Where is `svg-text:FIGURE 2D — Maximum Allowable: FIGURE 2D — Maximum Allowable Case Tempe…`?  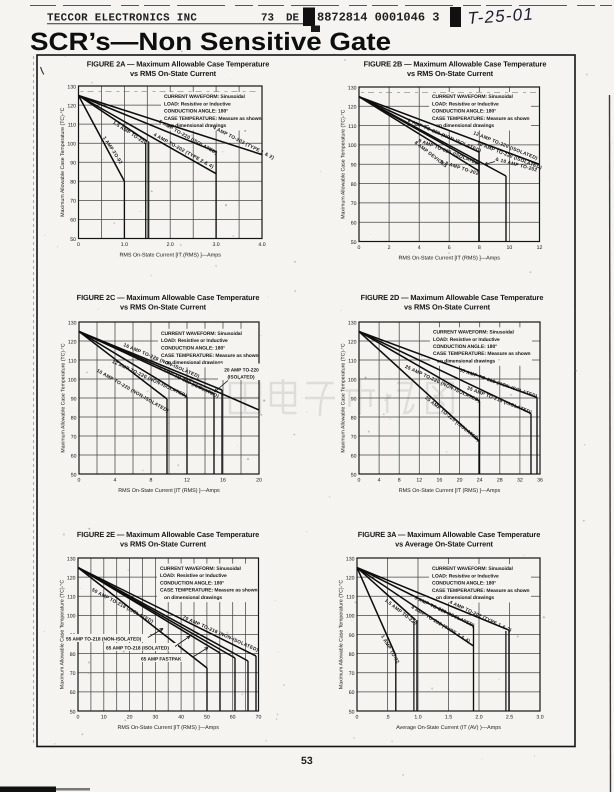 svg-text:FIGURE 2D — Maximum Allowable: FIGURE 2D — Maximum Allowable Case Tempe… is located at coordinates (452, 297).